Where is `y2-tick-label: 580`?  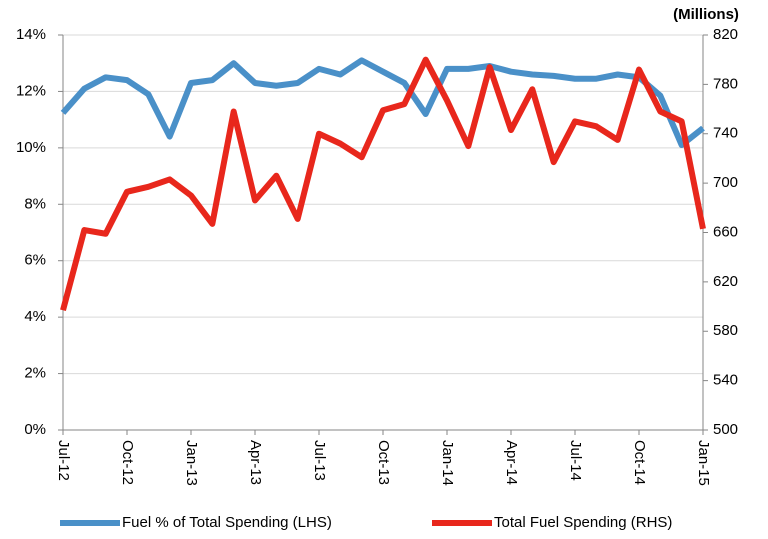 y2-tick-label: 580 is located at coordinates (725, 330).